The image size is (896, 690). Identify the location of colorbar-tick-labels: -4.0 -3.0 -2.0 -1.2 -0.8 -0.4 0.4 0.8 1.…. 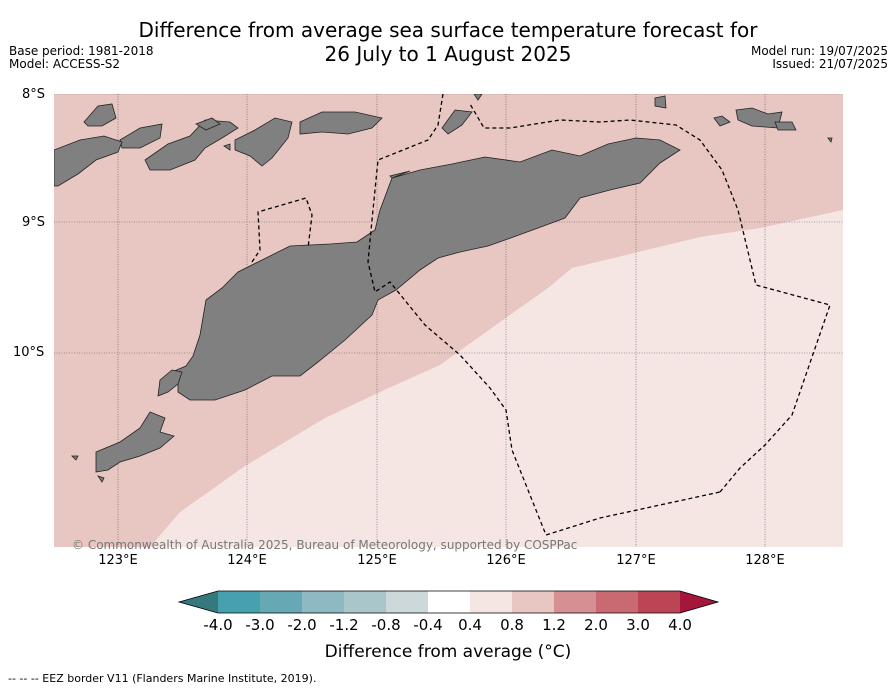
(448, 625).